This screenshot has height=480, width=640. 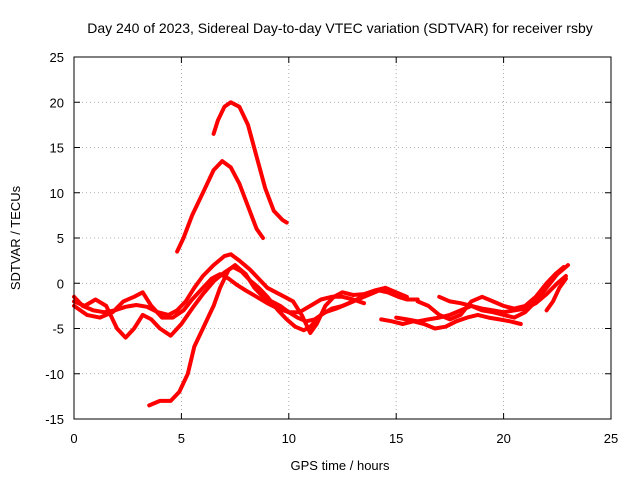 What do you see at coordinates (57, 102) in the screenshot?
I see `y-tick-label: 20` at bounding box center [57, 102].